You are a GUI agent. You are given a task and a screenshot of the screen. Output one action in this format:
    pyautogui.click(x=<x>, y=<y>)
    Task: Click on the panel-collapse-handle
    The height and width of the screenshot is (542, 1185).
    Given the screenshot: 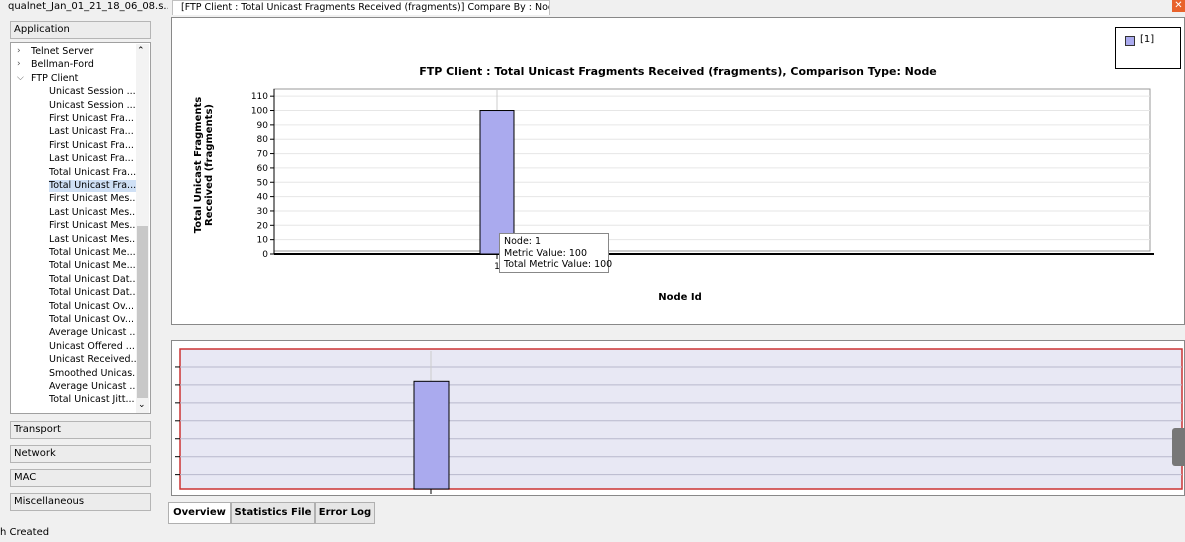 What is the action you would take?
    pyautogui.click(x=1178, y=447)
    